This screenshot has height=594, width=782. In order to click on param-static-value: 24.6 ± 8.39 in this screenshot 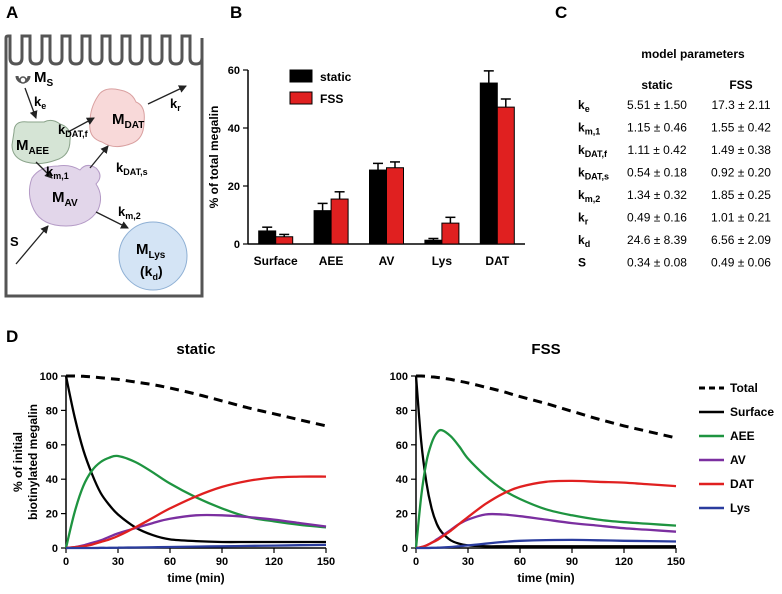, I will do `click(657, 240)`.